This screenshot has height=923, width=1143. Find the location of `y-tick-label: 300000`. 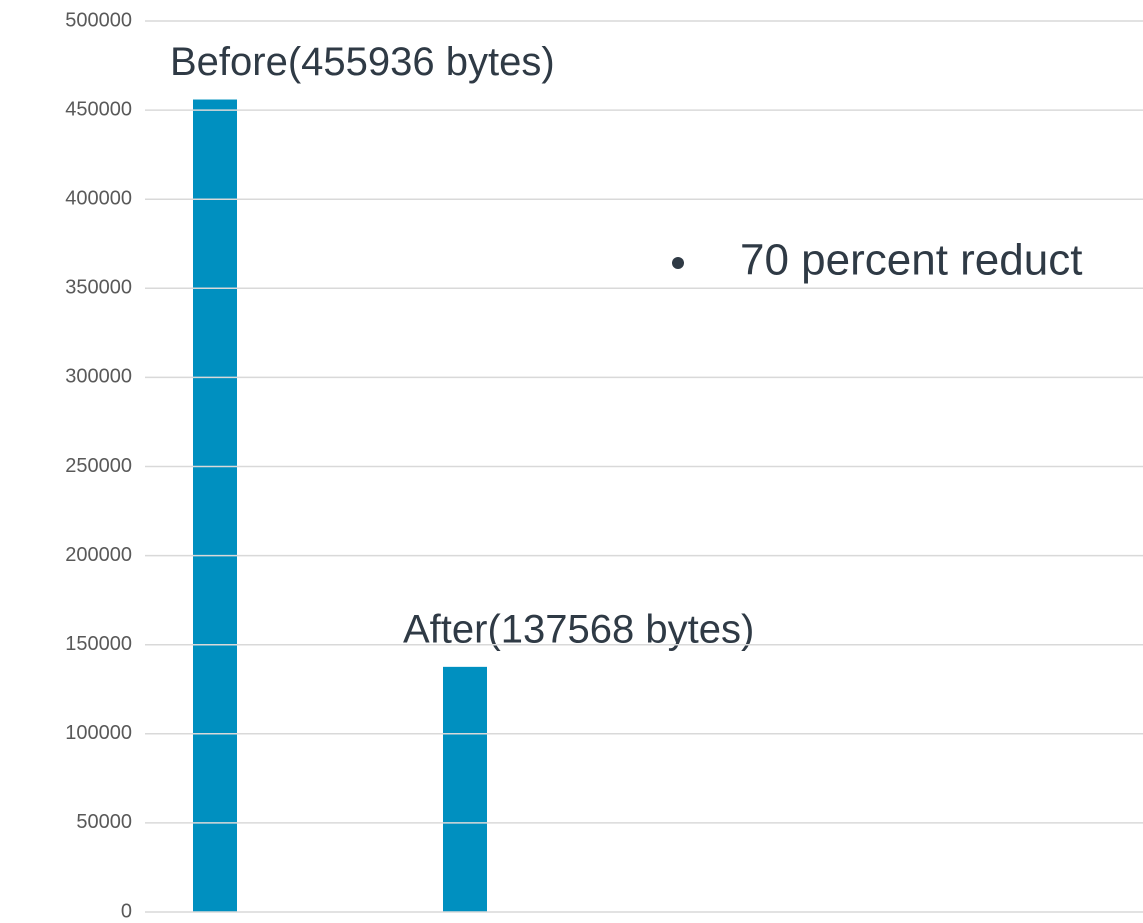

y-tick-label: 300000 is located at coordinates (98, 377).